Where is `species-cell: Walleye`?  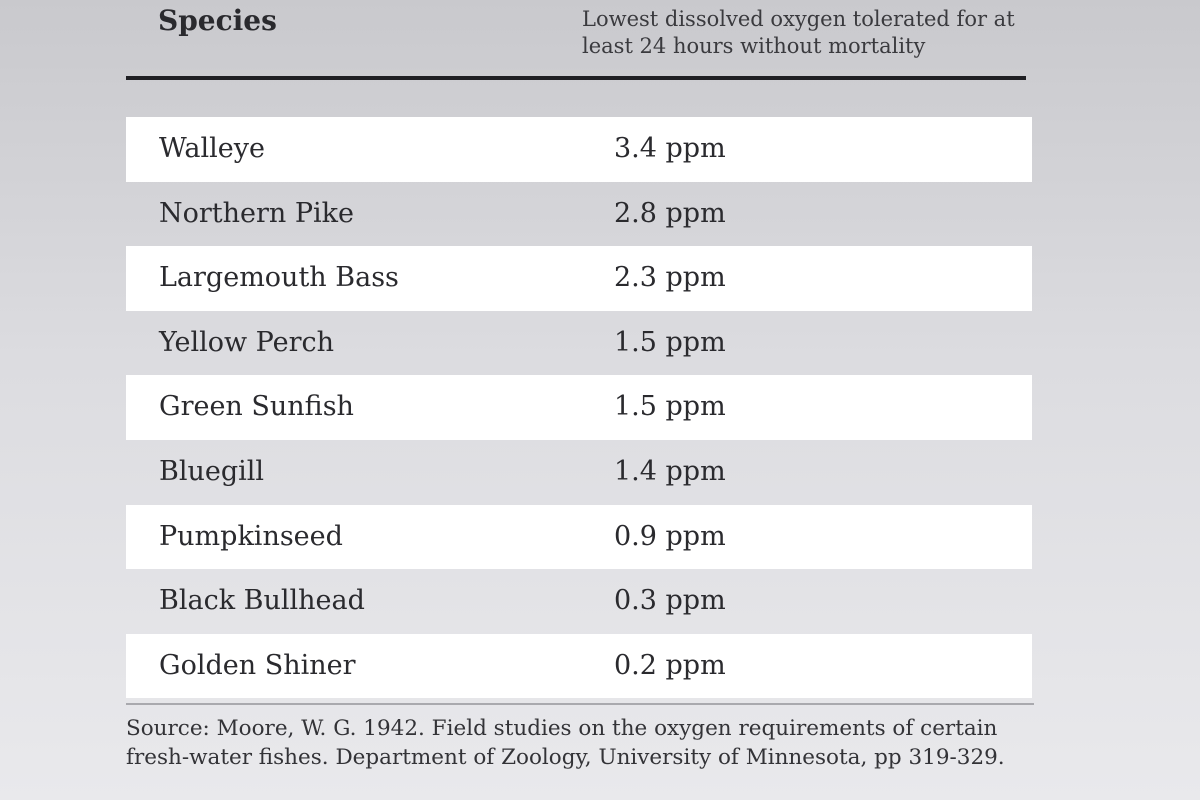 species-cell: Walleye is located at coordinates (212, 148).